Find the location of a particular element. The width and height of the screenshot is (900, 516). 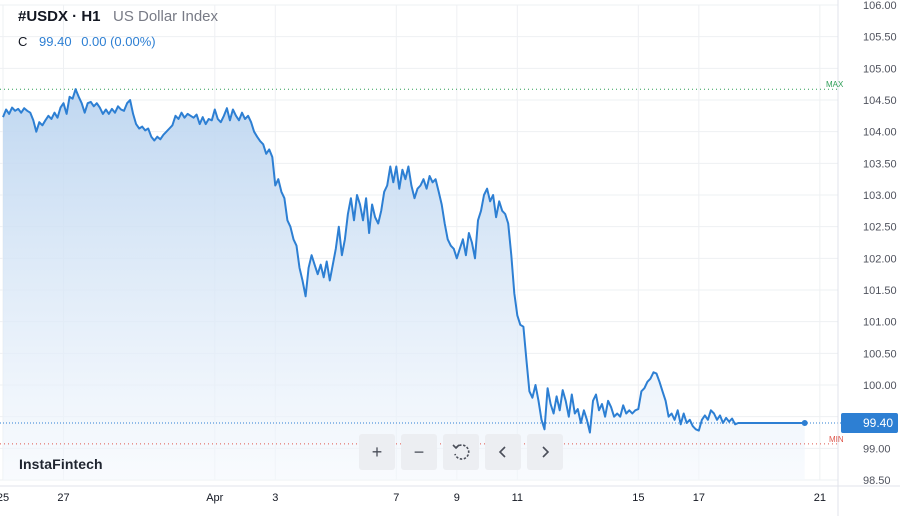

x-tick-label: 7 is located at coordinates (396, 498).